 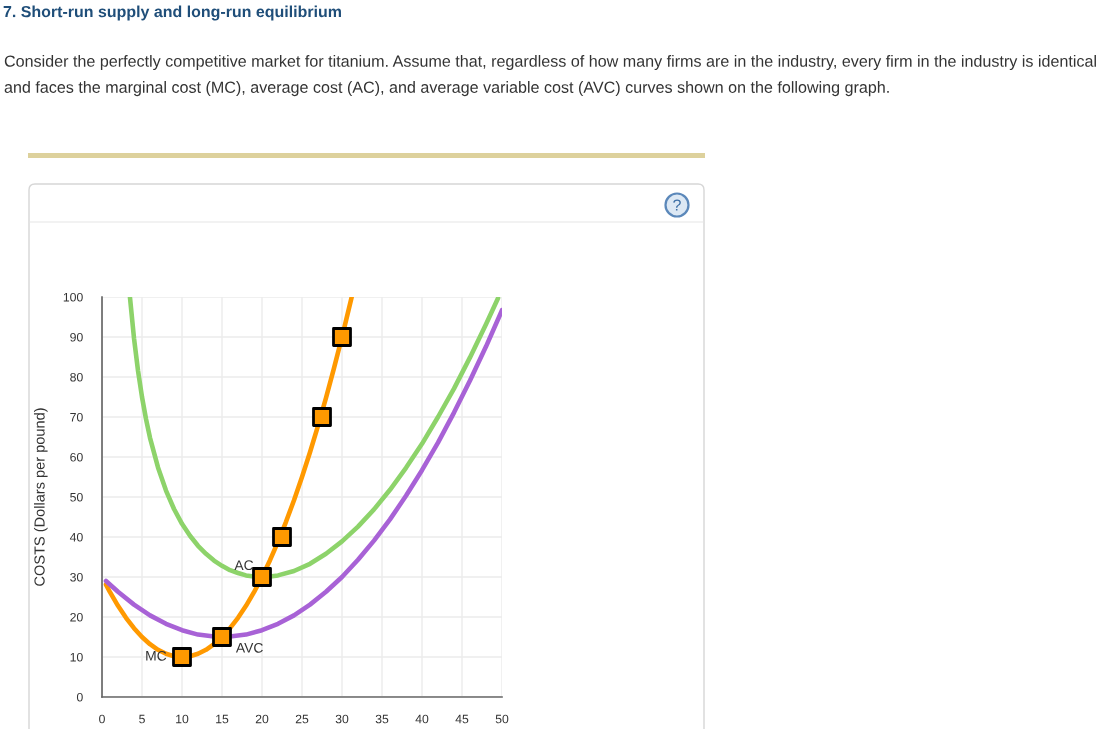 I want to click on y-tick-label: 80, so click(x=76, y=377).